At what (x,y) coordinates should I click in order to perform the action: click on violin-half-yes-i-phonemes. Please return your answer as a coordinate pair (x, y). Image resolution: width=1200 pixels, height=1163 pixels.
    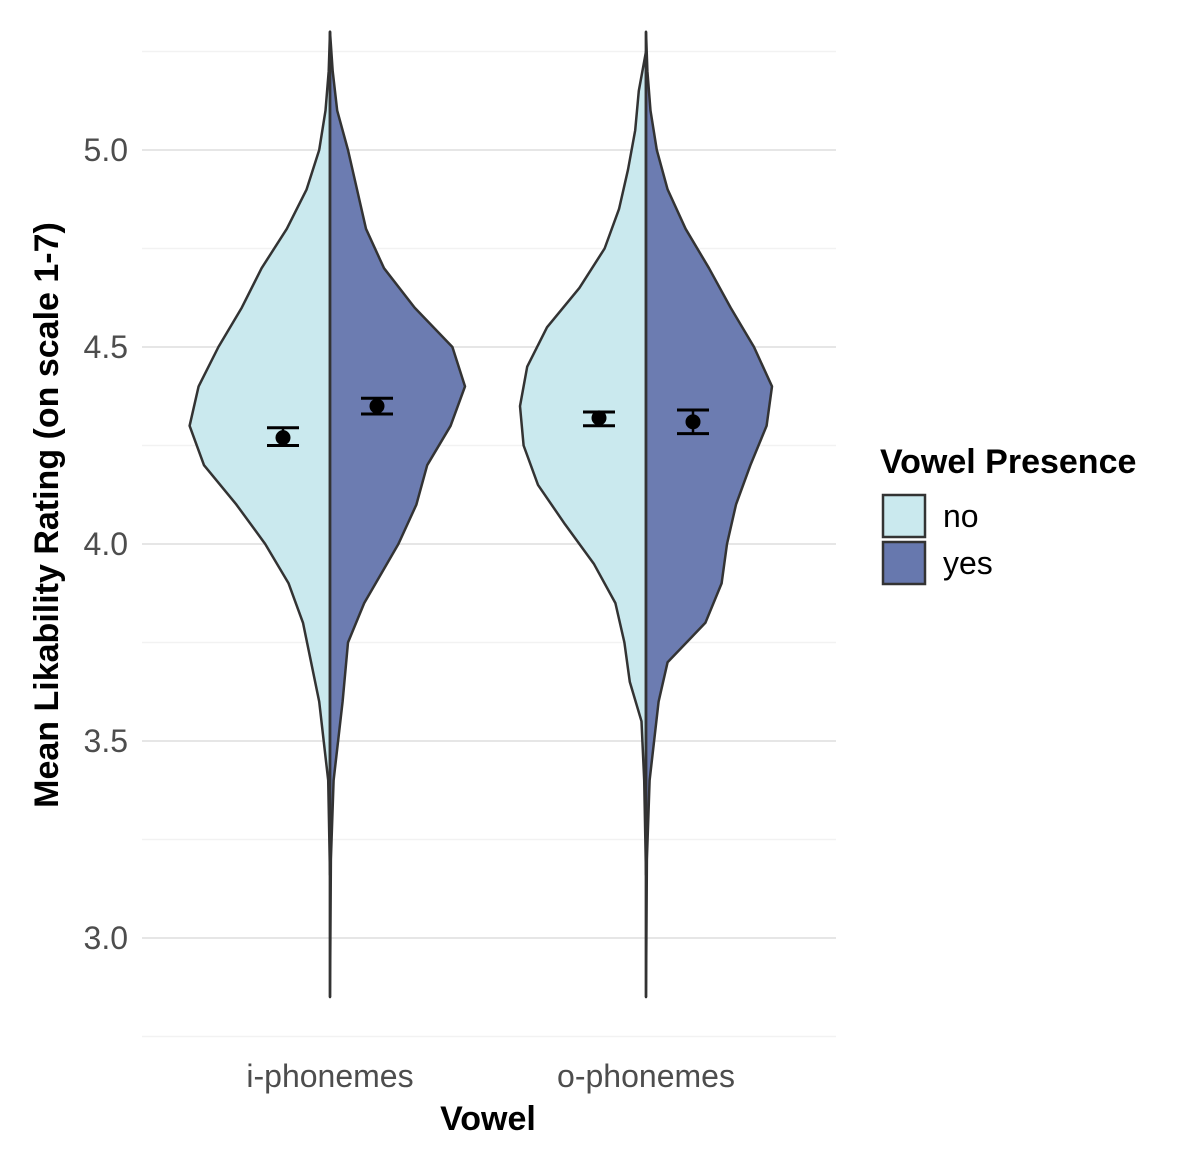
    Looking at the image, I should click on (397, 514).